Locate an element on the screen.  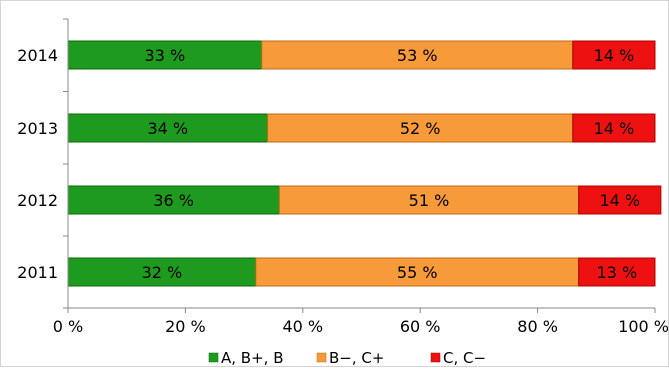
data-label-2013-series-2: 52 % is located at coordinates (420, 128).